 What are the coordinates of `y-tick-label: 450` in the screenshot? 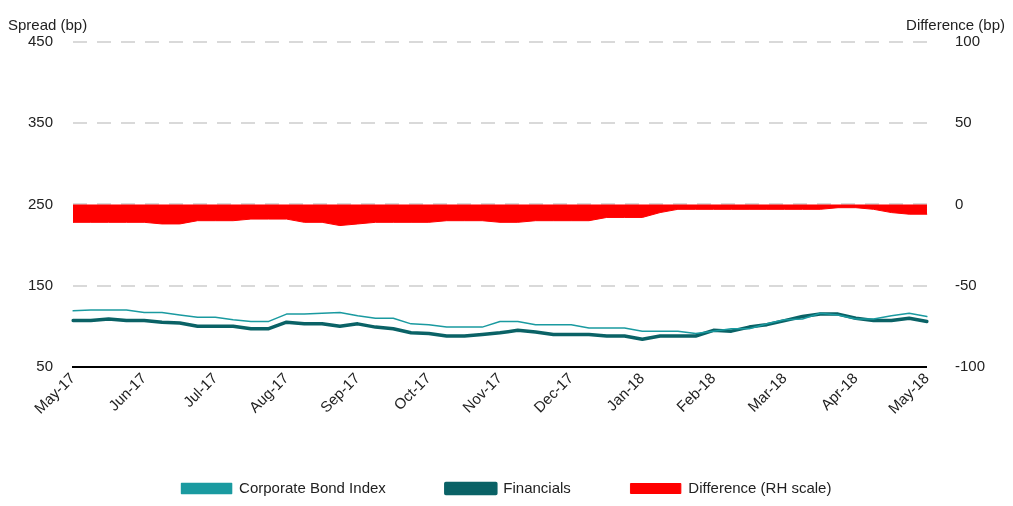 It's located at (41, 41).